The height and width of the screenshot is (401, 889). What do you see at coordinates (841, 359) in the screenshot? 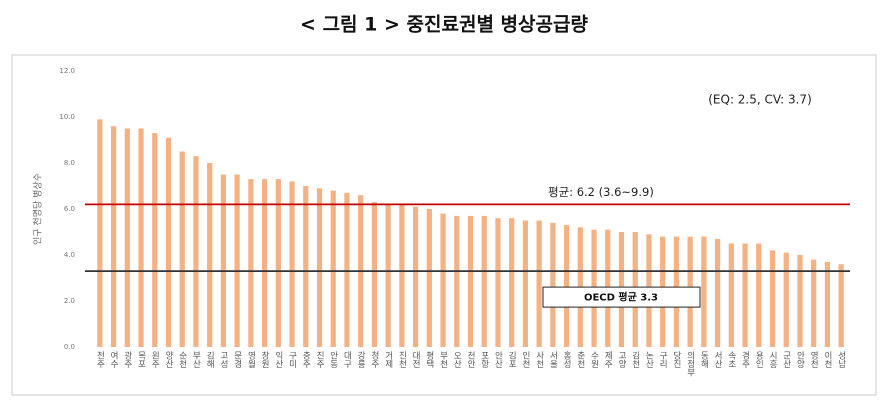
I see `x-tick-label: 성남` at bounding box center [841, 359].